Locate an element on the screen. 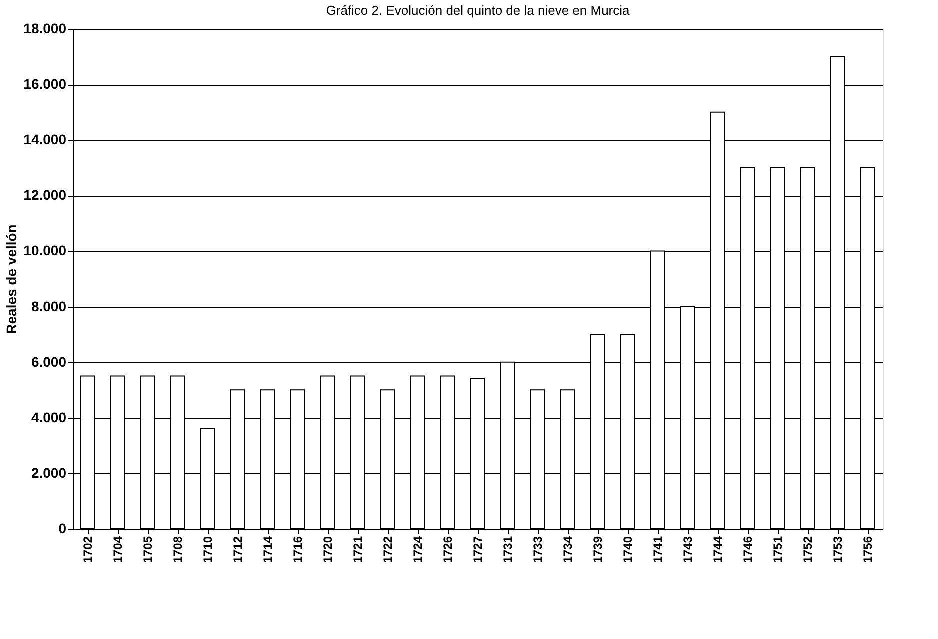  x-tick-label: 1731 is located at coordinates (508, 550).